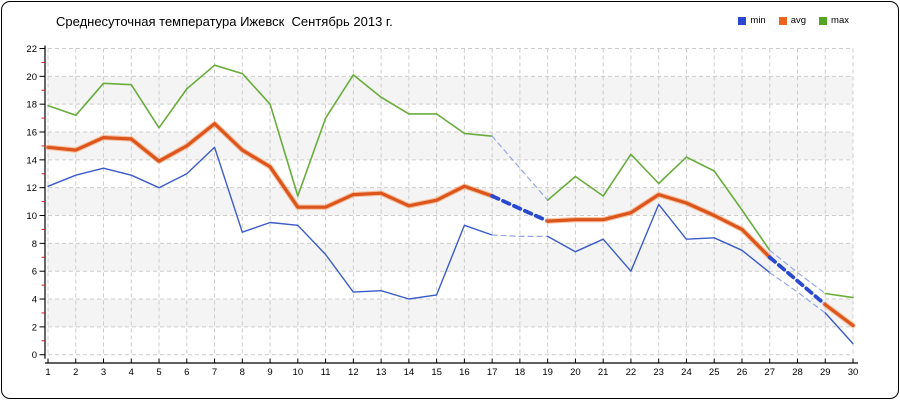 The width and height of the screenshot is (900, 402). I want to click on x-tick-label: 26, so click(742, 372).